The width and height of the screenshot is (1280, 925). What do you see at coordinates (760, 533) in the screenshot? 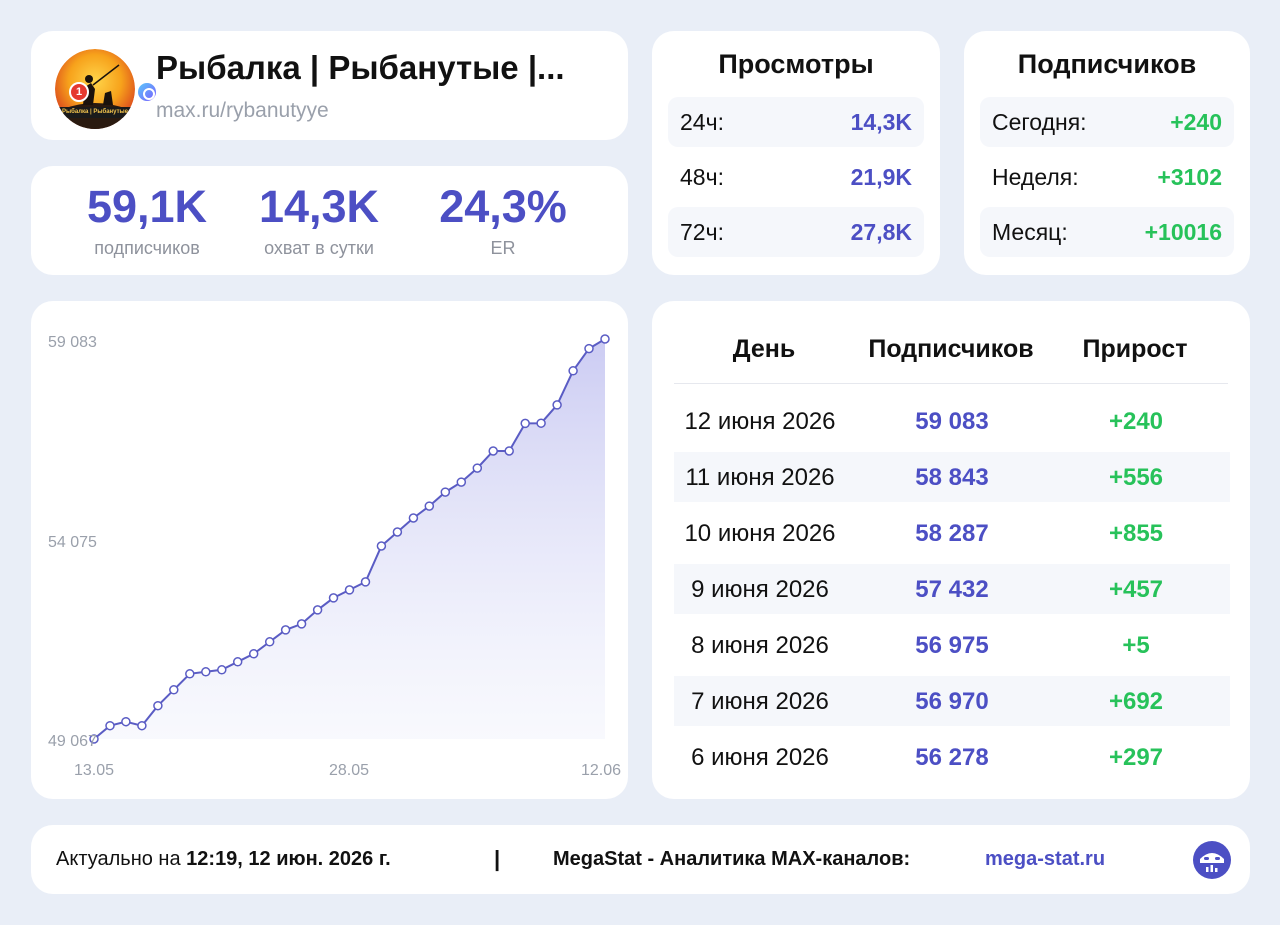
I see `cell-day: 10 июня 2026` at bounding box center [760, 533].